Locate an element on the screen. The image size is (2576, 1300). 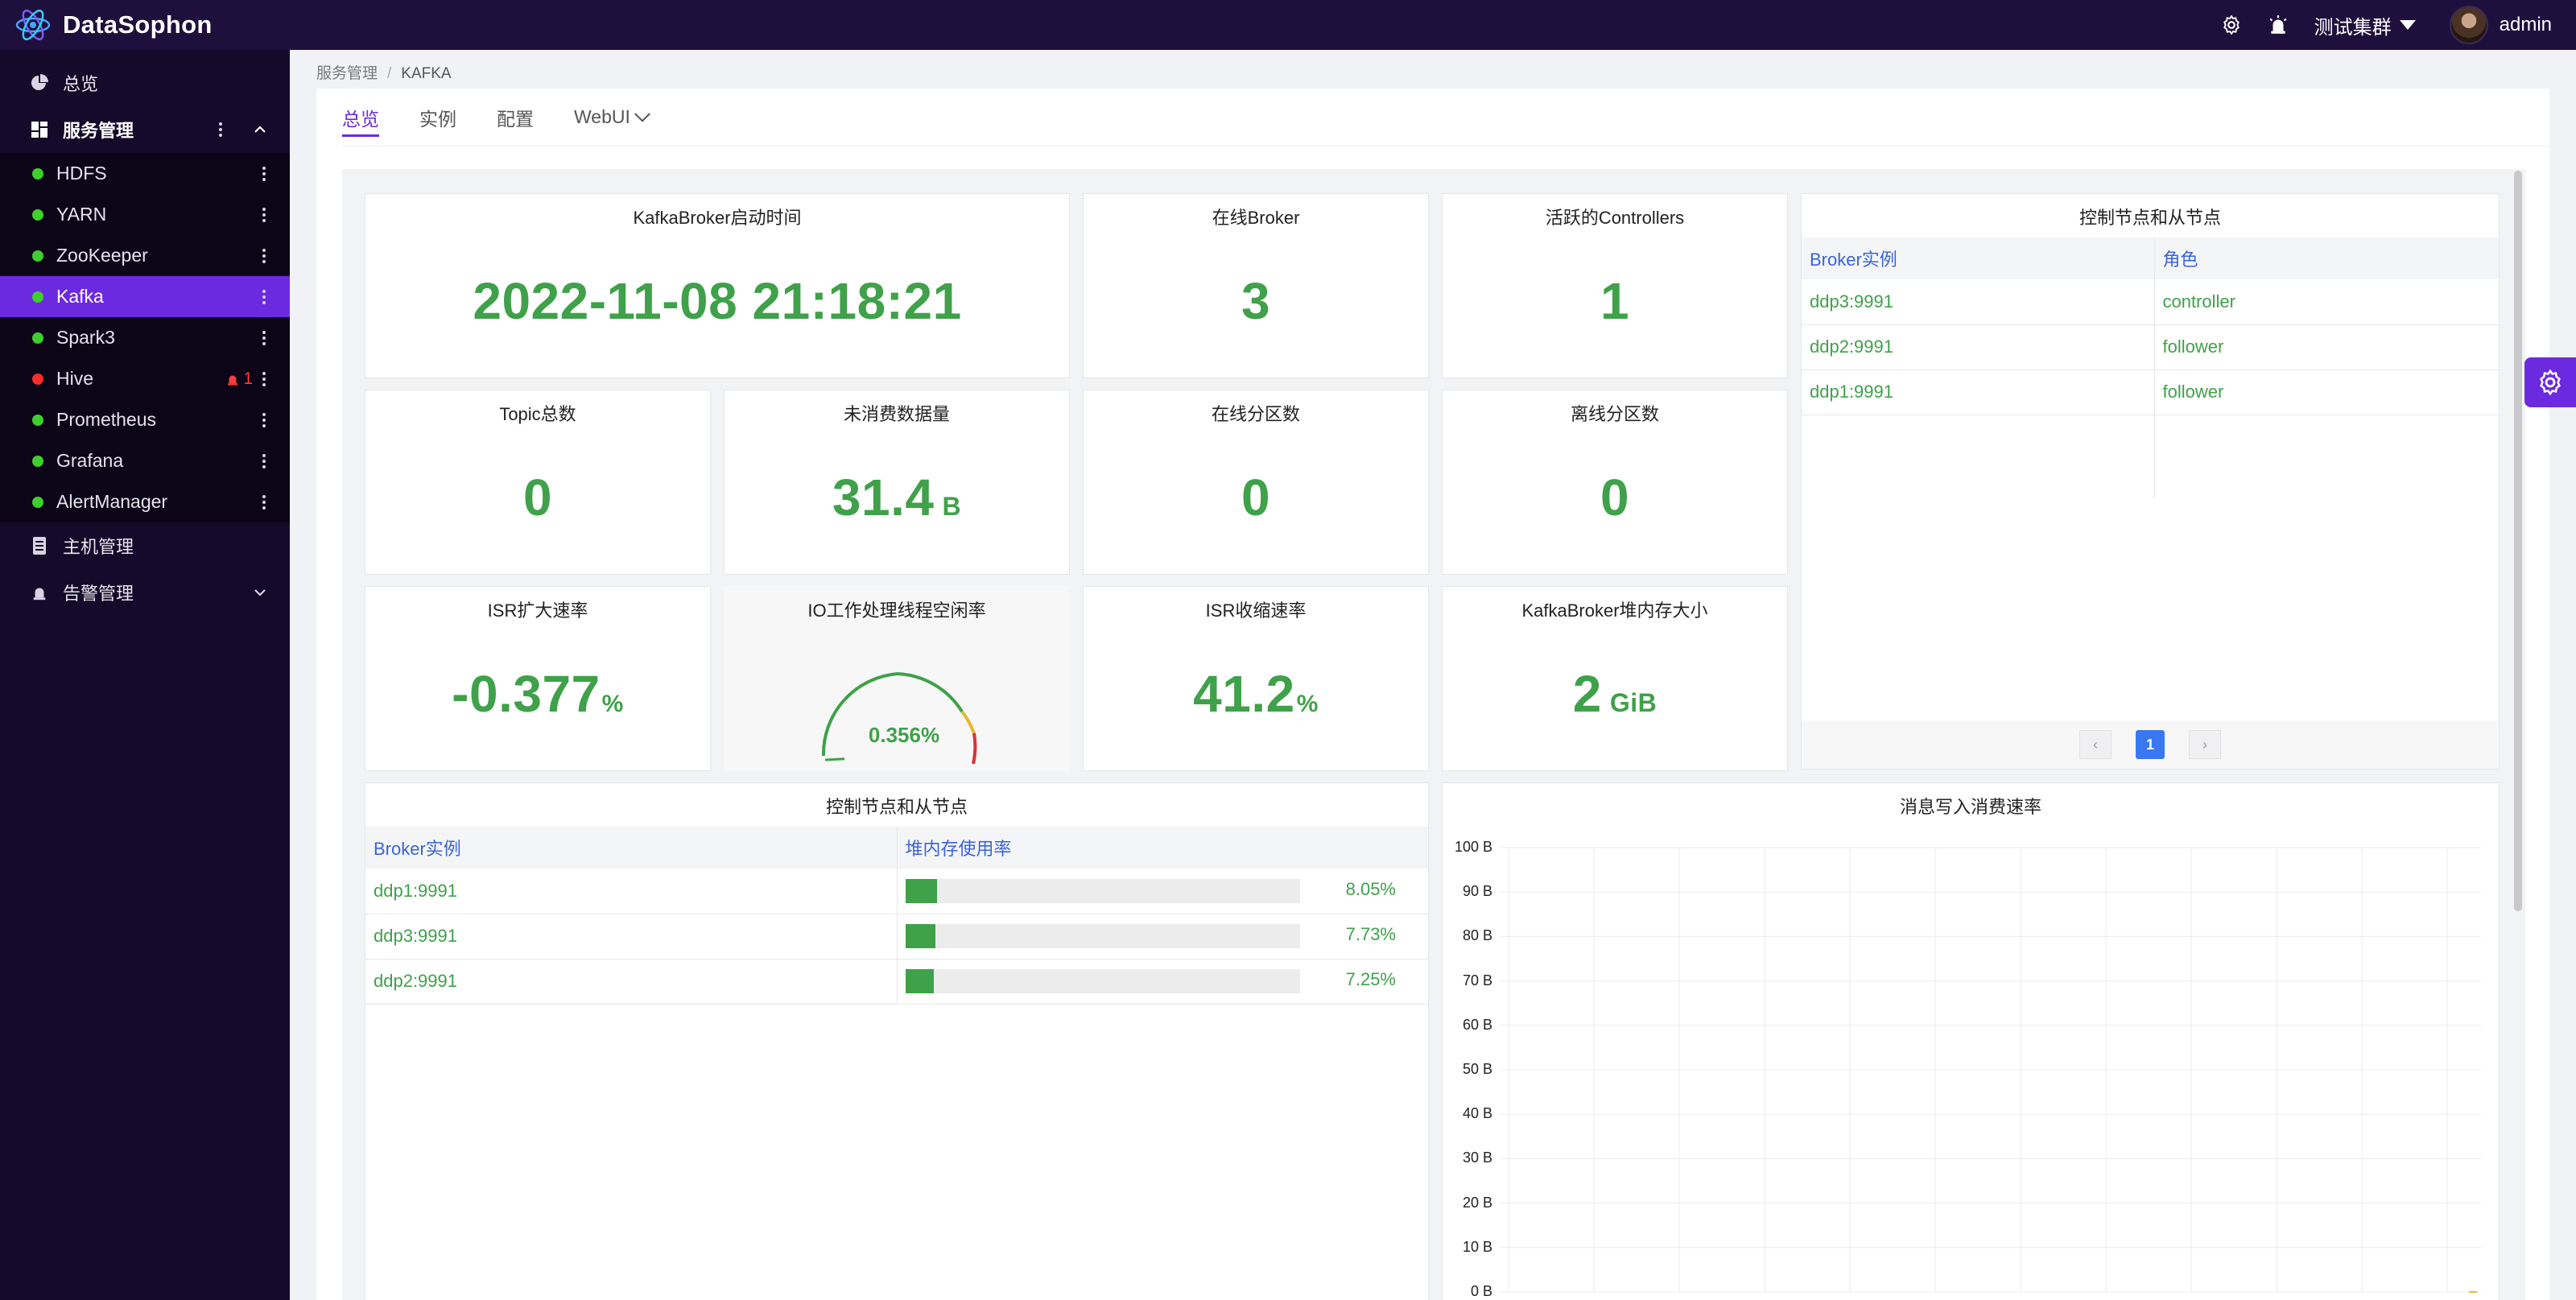
unit-text: % is located at coordinates (1307, 704).